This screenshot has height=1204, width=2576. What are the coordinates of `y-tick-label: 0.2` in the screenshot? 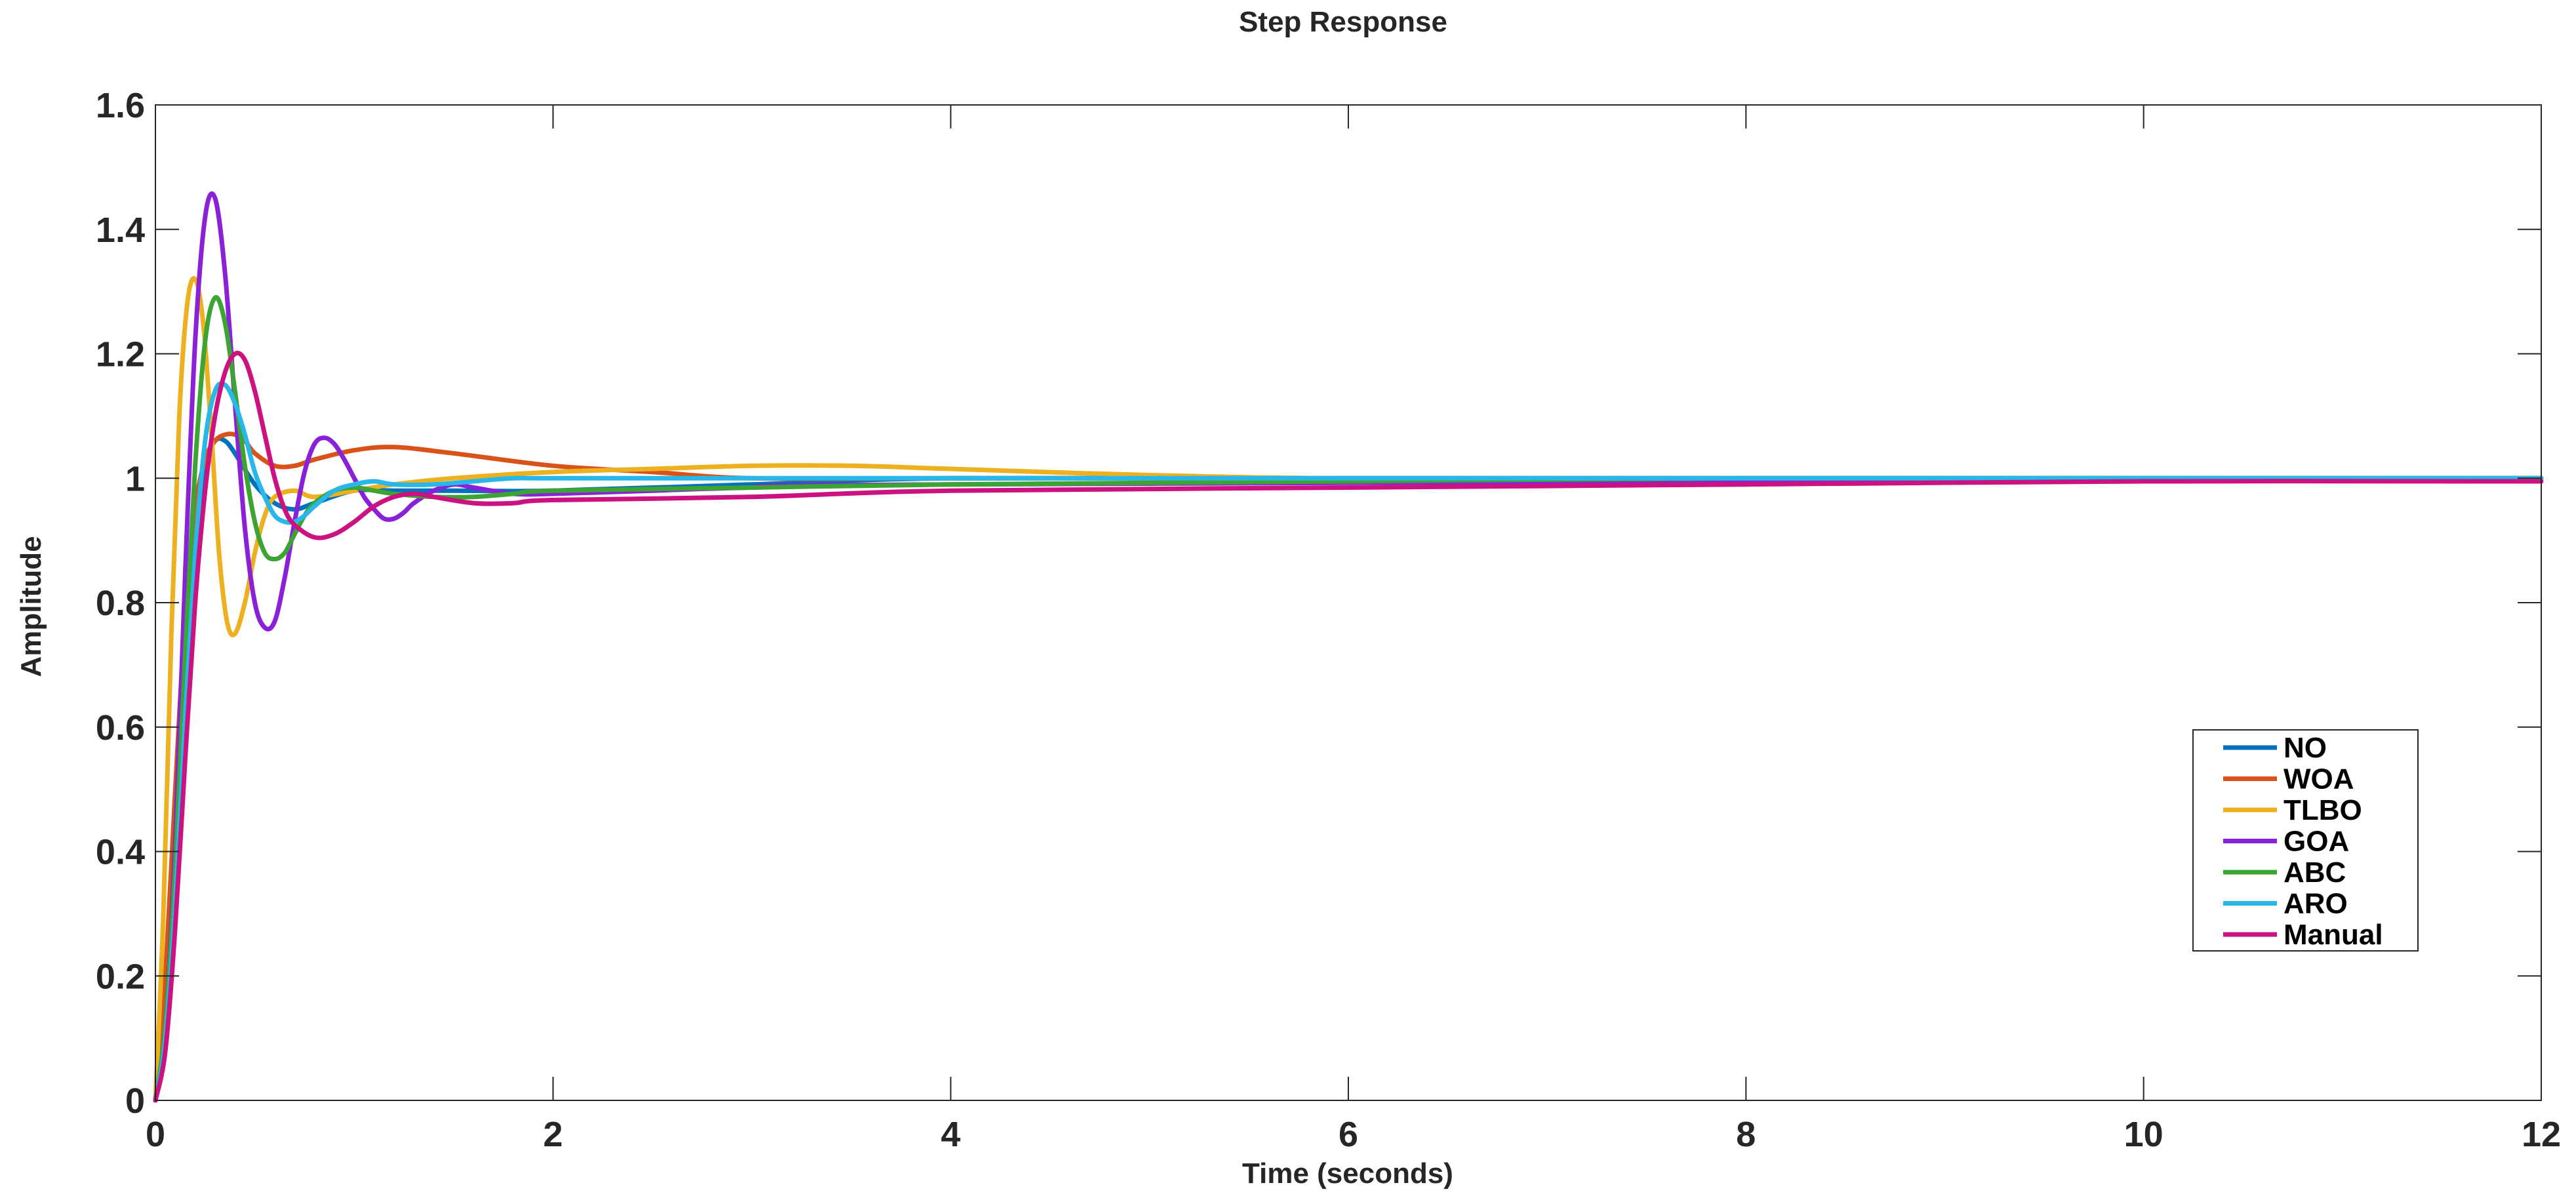 It's located at (120, 977).